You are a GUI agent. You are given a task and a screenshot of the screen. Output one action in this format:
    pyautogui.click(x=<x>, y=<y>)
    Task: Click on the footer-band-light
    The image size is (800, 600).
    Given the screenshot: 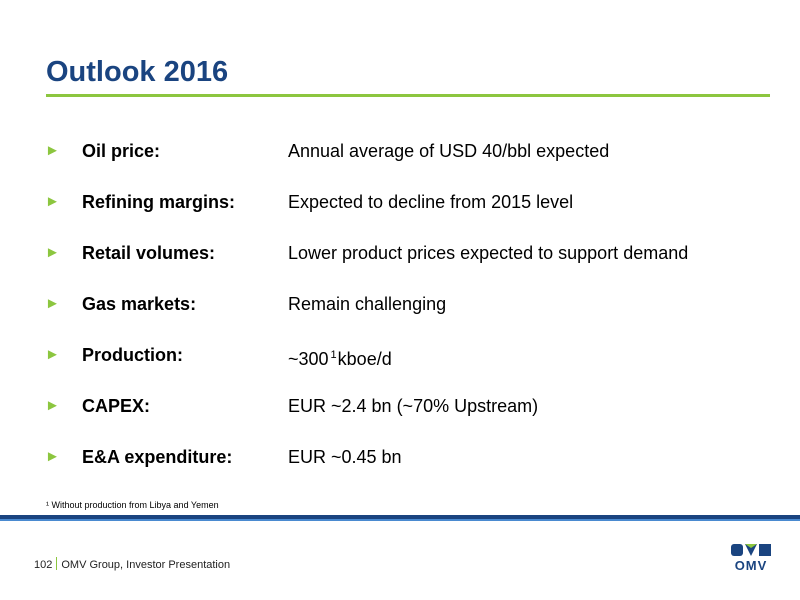 What is the action you would take?
    pyautogui.click(x=400, y=520)
    